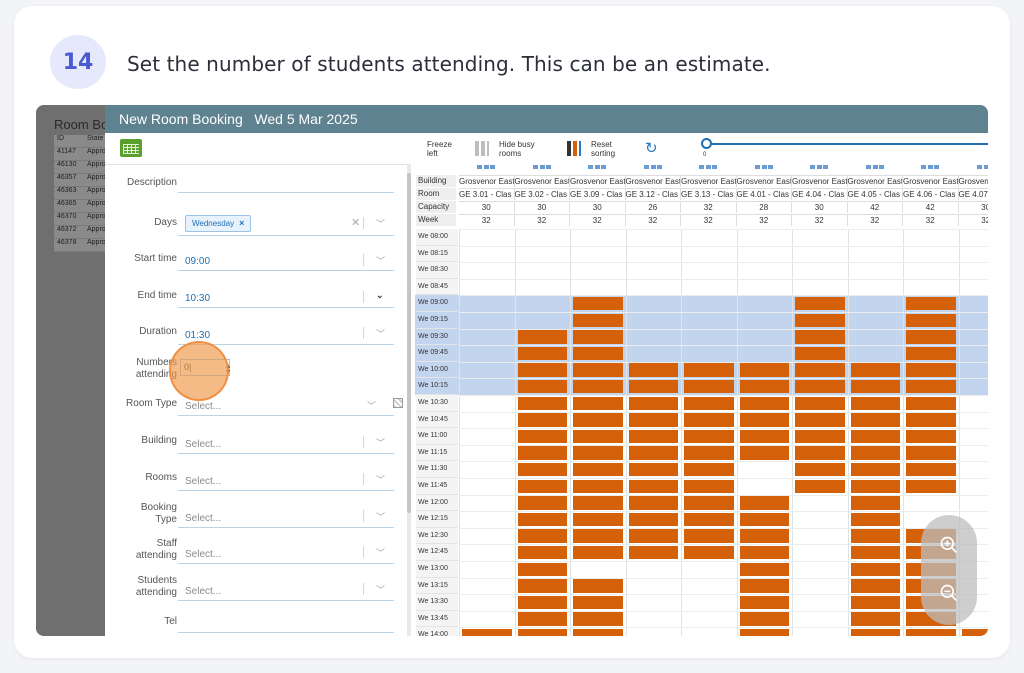 Image resolution: width=1024 pixels, height=673 pixels. Describe the element at coordinates (286, 453) in the screenshot. I see `building-select` at that location.